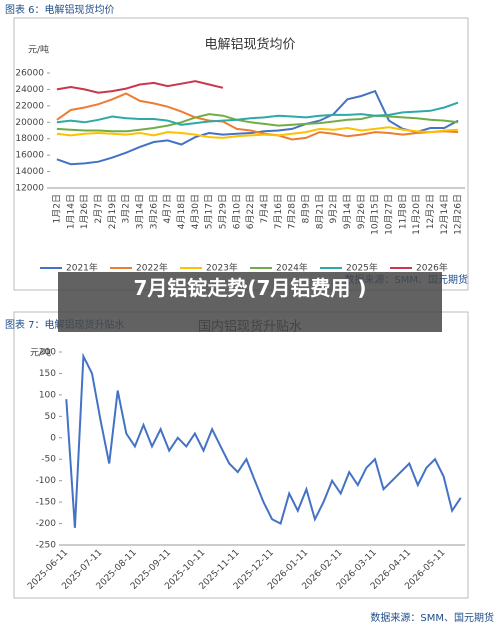  What do you see at coordinates (458, 214) in the screenshot?
I see `x-tick-label: 12月26日` at bounding box center [458, 214].